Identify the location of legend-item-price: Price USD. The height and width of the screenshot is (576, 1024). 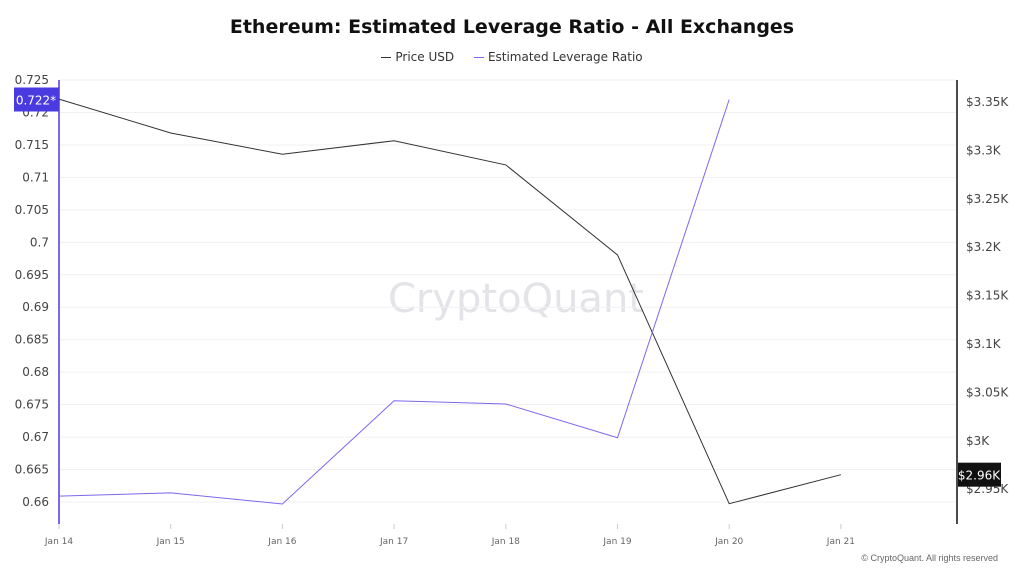
(417, 57).